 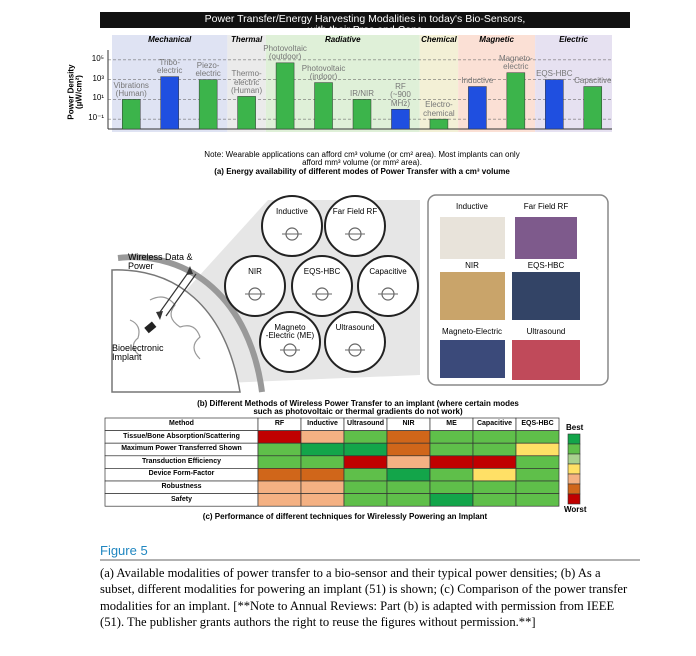 I want to click on bar-label: Tribo- electric, so click(x=170, y=66).